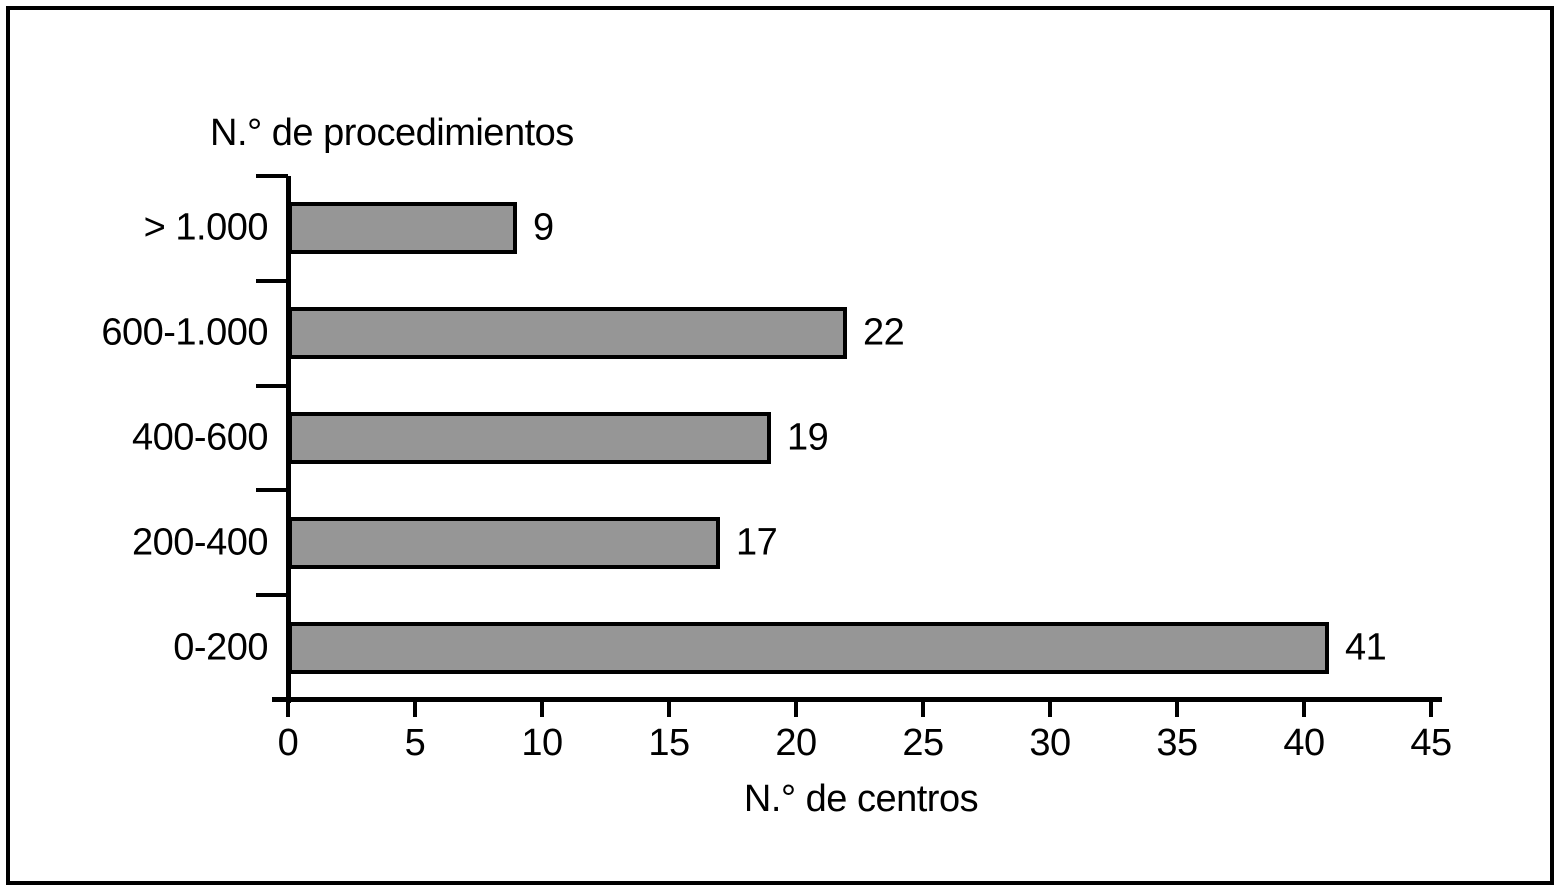 This screenshot has height=895, width=1564. I want to click on bar-value-label: 9, so click(543, 227).